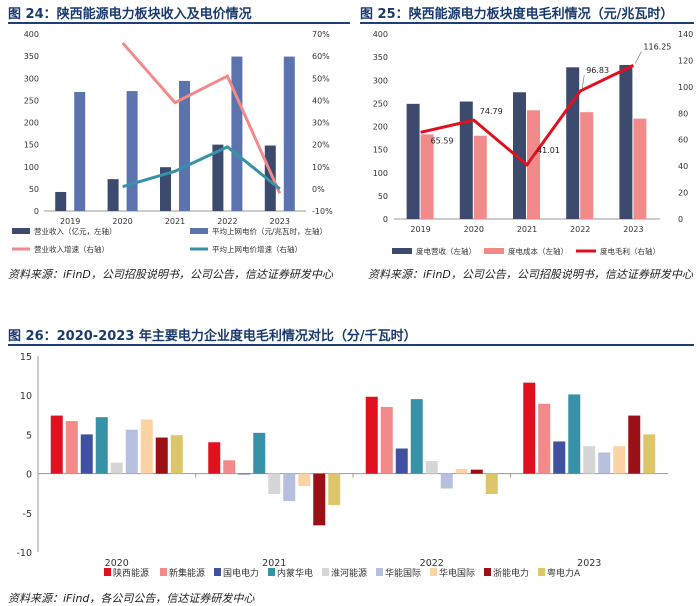 This screenshot has height=606, width=700. Describe the element at coordinates (683, 113) in the screenshot. I see `chart2-right-tick: 80` at that location.